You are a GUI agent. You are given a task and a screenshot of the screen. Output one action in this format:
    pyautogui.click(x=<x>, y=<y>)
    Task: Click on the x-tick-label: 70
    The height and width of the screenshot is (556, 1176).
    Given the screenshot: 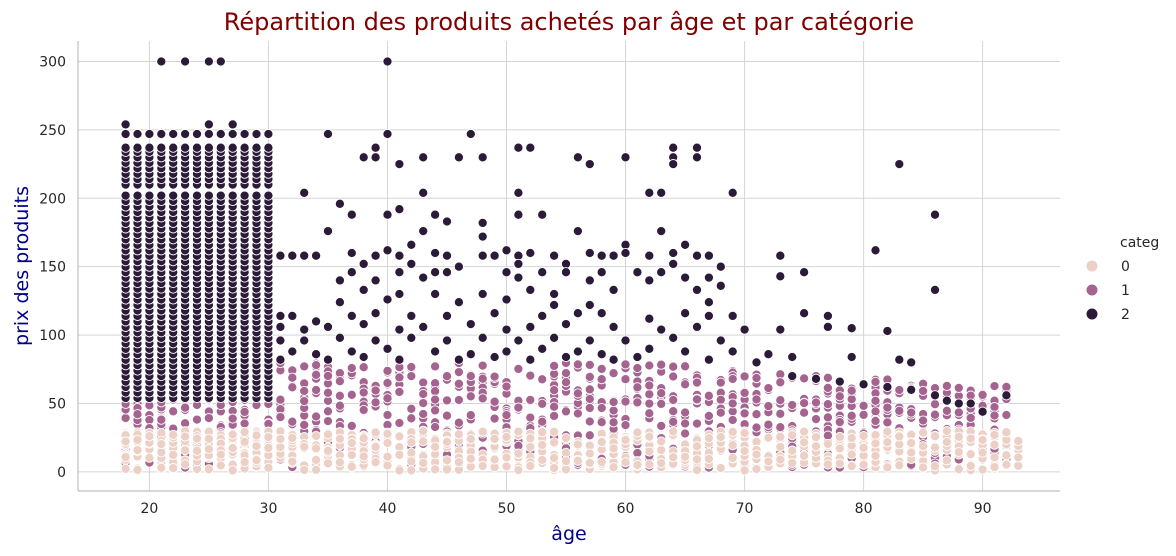 What is the action you would take?
    pyautogui.click(x=745, y=509)
    